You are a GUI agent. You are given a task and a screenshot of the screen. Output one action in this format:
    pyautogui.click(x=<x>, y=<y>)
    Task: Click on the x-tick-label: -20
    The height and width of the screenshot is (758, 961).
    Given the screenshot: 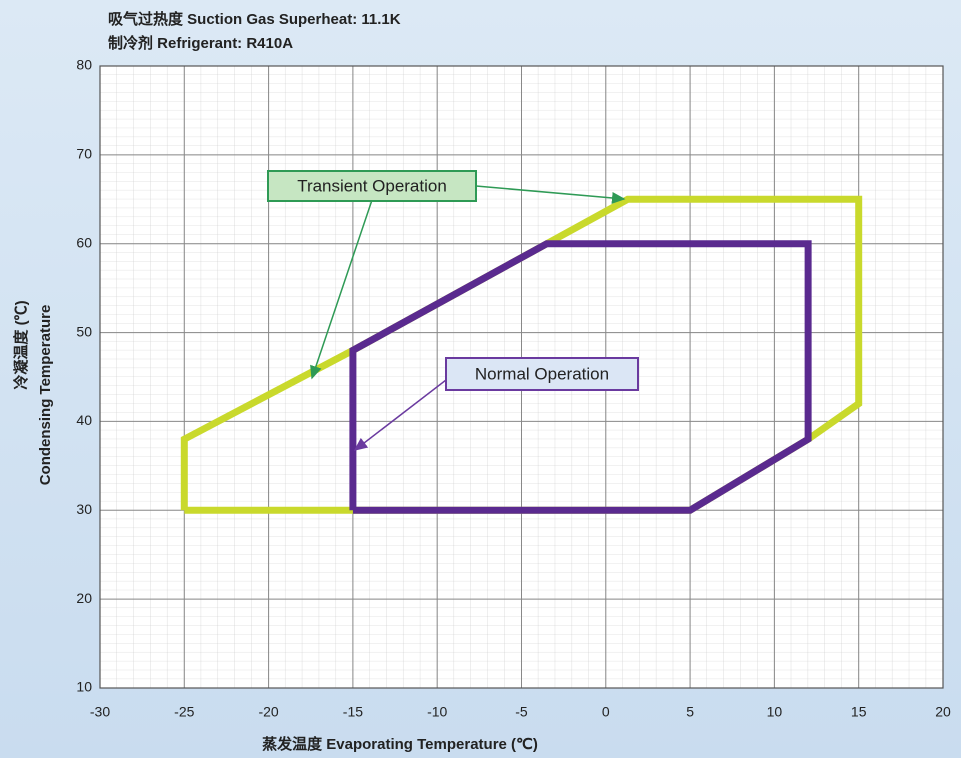 What is the action you would take?
    pyautogui.click(x=268, y=712)
    